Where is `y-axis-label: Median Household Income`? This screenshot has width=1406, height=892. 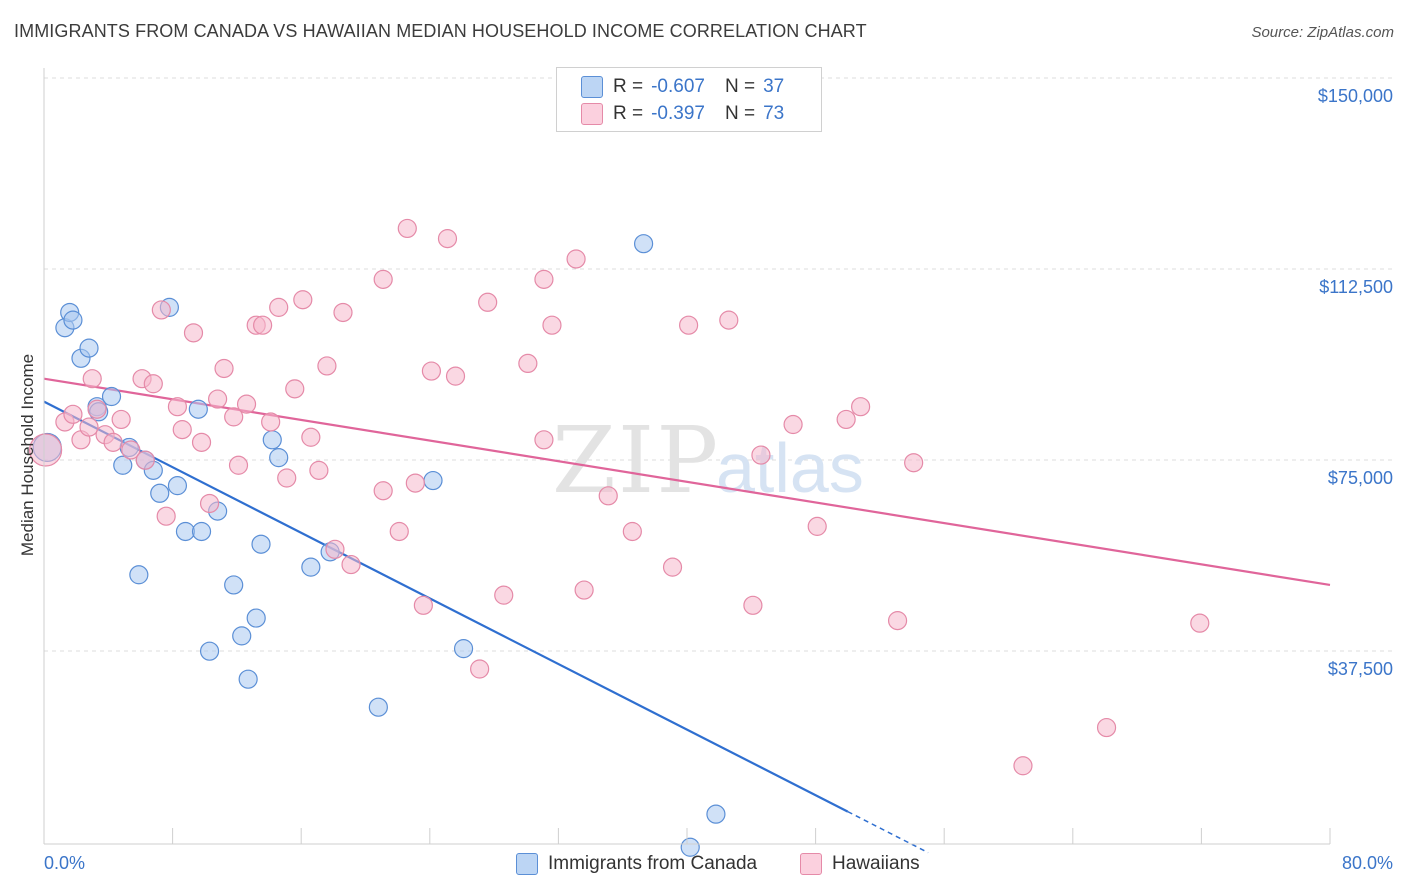 y-axis-label: Median Household Income is located at coordinates (27, 455).